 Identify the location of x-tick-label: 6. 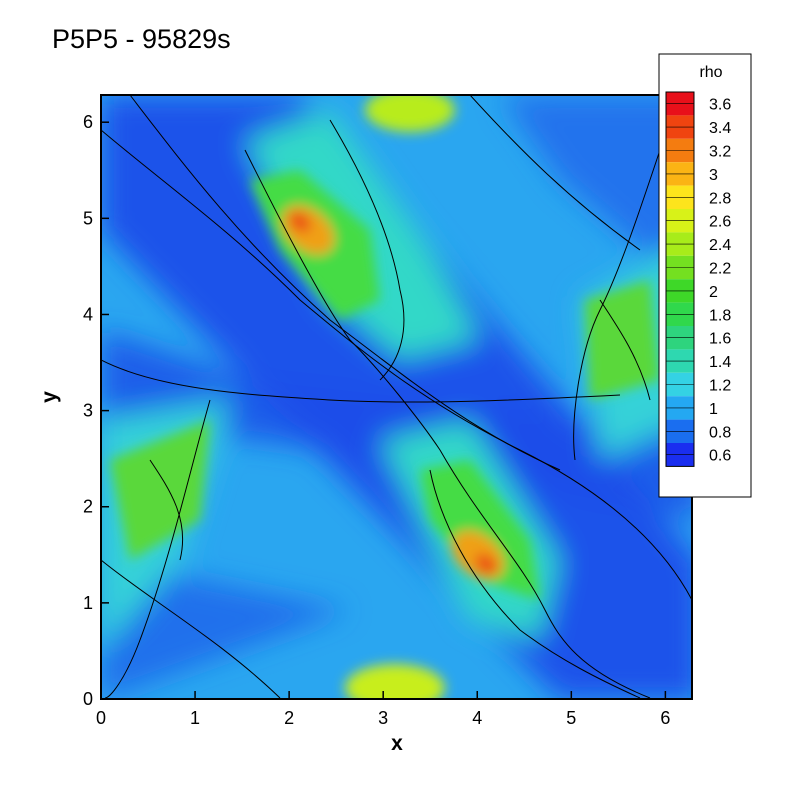
(665, 718).